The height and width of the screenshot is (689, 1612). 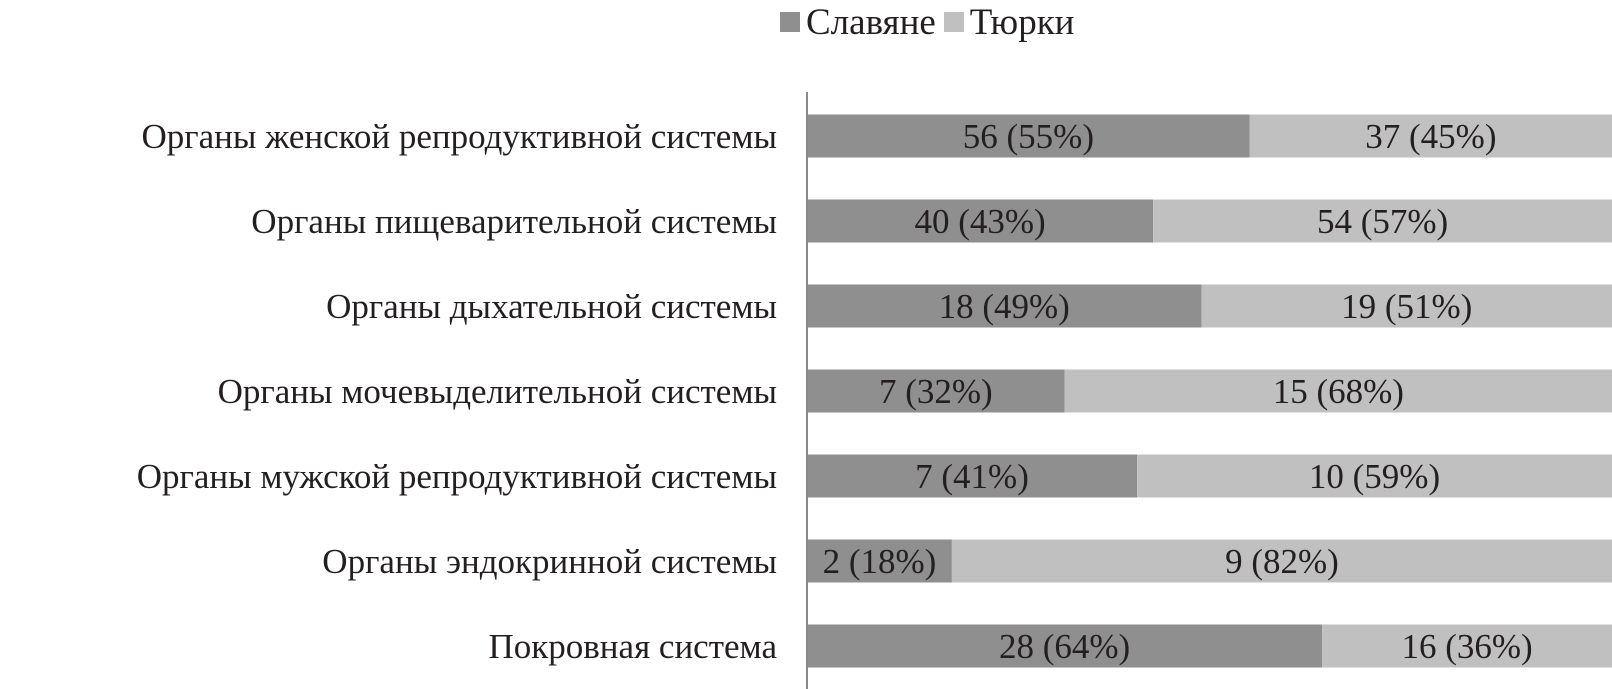 What do you see at coordinates (549, 561) in the screenshot?
I see `category-label: Органы эндокринной системы` at bounding box center [549, 561].